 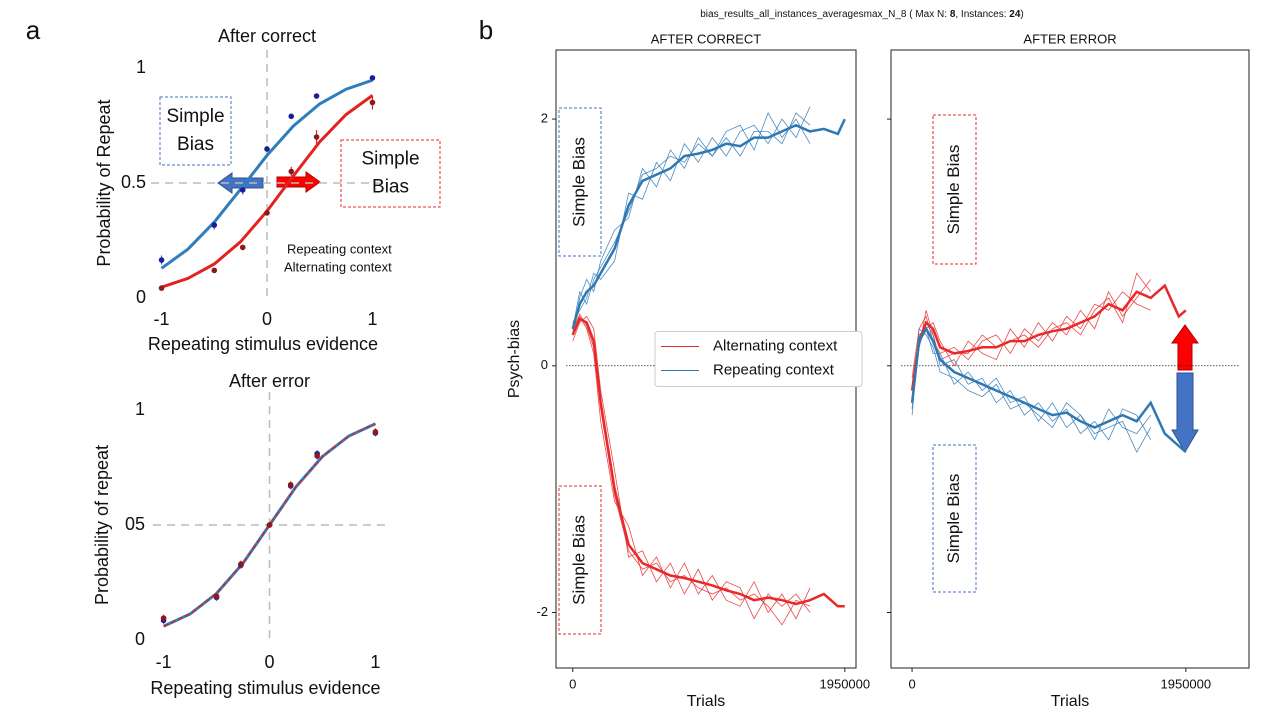 I want to click on panel-label: a, so click(x=33, y=30).